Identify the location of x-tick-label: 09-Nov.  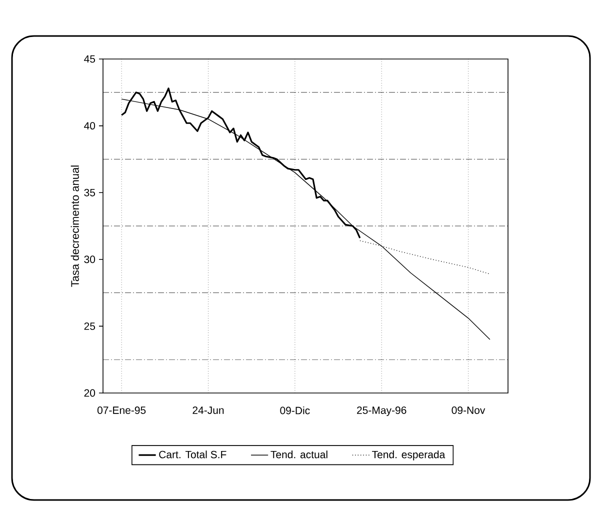
(469, 410).